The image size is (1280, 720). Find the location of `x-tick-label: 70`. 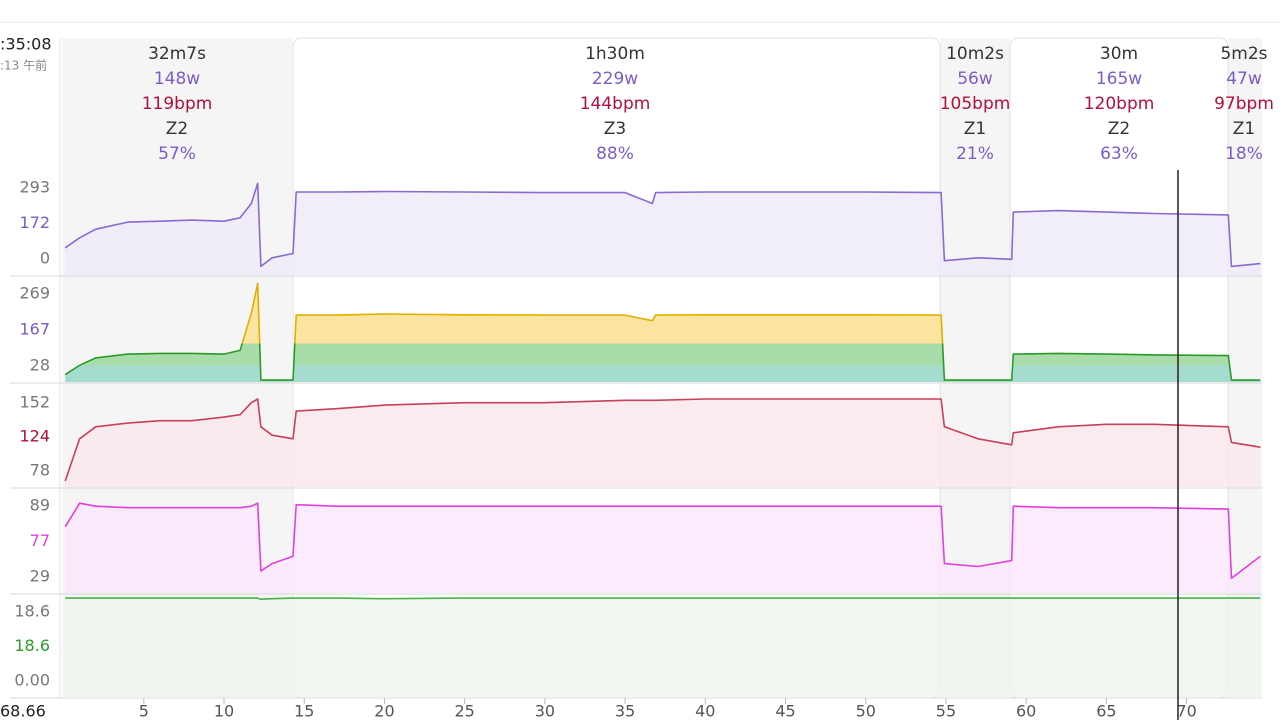

x-tick-label: 70 is located at coordinates (1186, 711).